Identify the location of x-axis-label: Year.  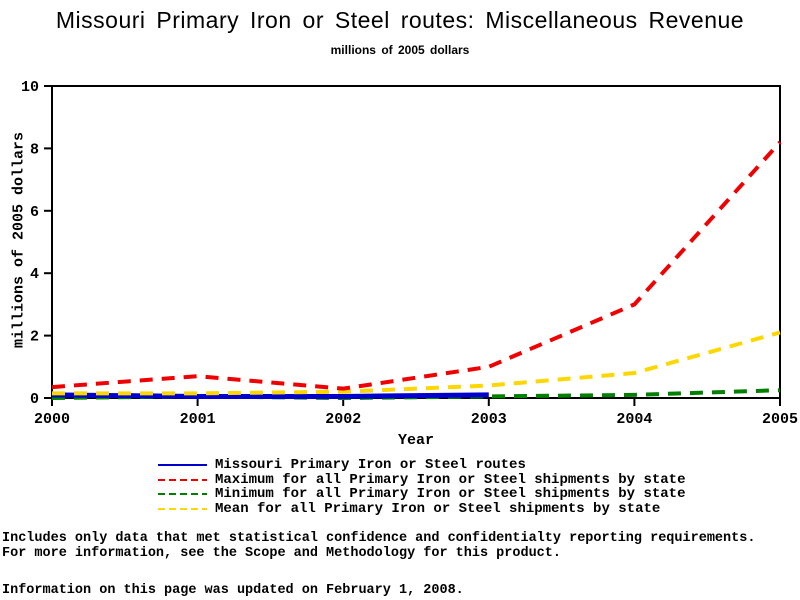
(416, 440).